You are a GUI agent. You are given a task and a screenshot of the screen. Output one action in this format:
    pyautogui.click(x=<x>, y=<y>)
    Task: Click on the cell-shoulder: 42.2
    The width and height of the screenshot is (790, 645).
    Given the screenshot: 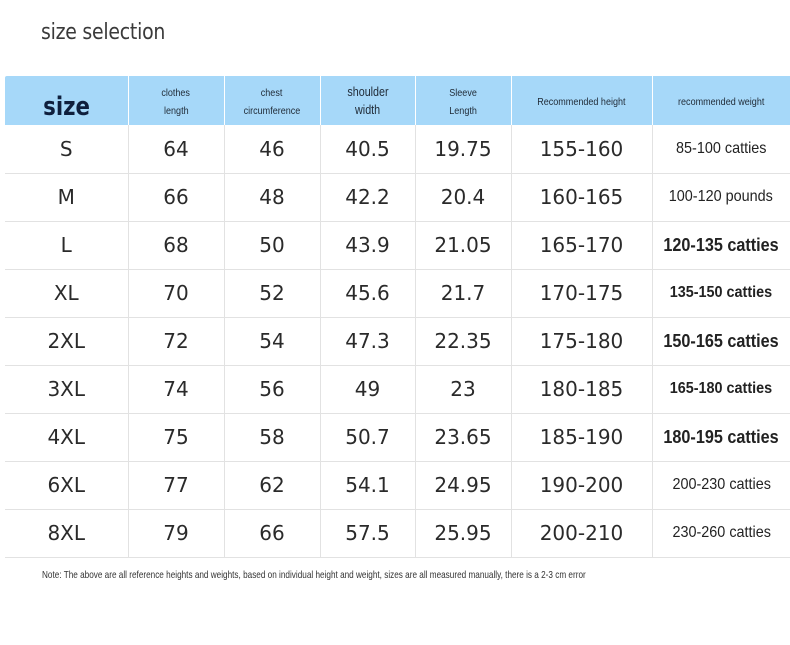 What is the action you would take?
    pyautogui.click(x=367, y=197)
    